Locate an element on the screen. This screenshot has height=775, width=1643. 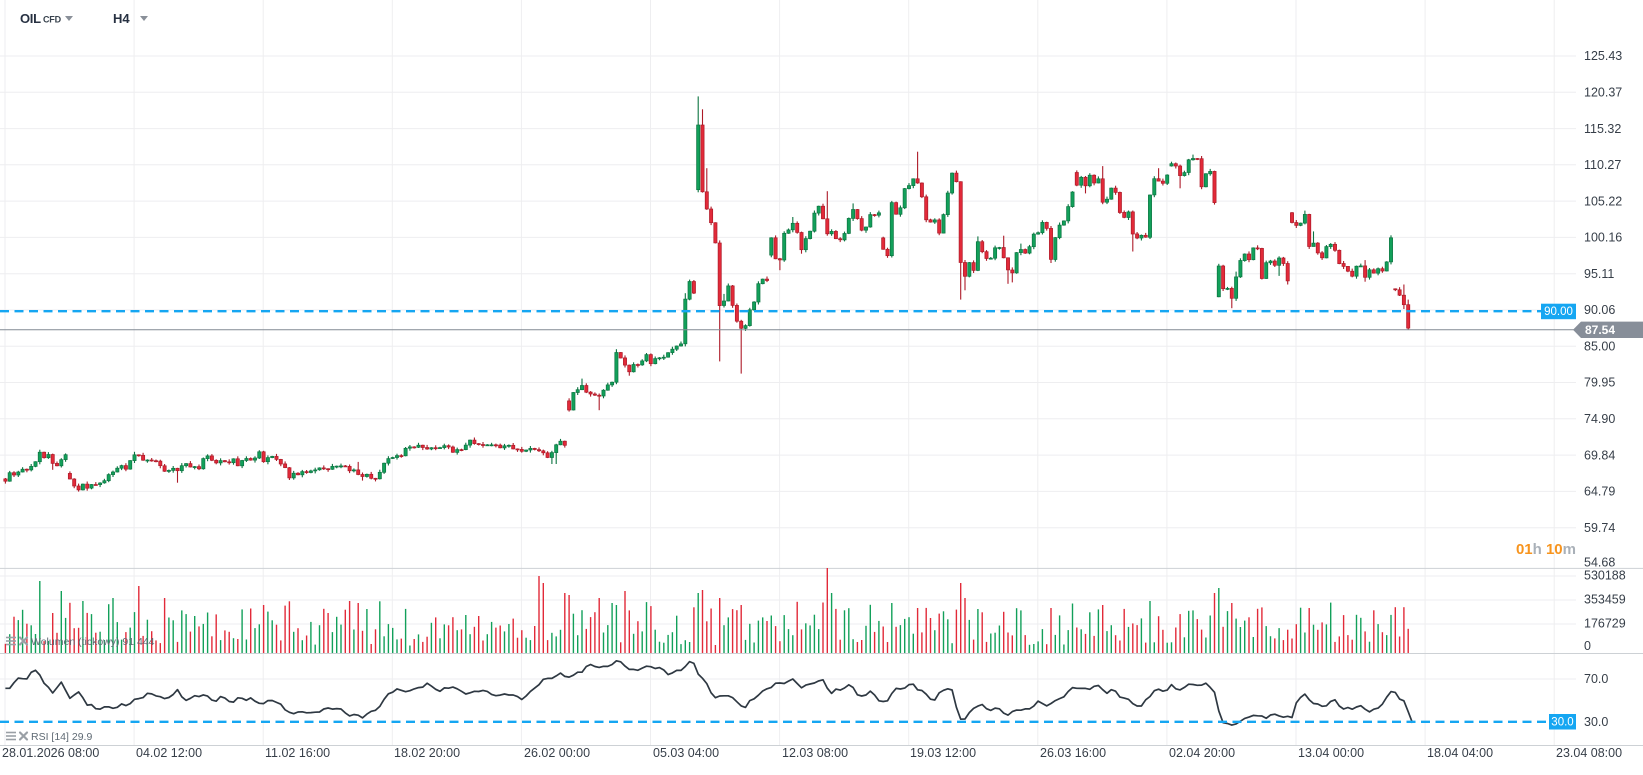
svg-text: 18.02 20:00 is located at coordinates (427, 753).